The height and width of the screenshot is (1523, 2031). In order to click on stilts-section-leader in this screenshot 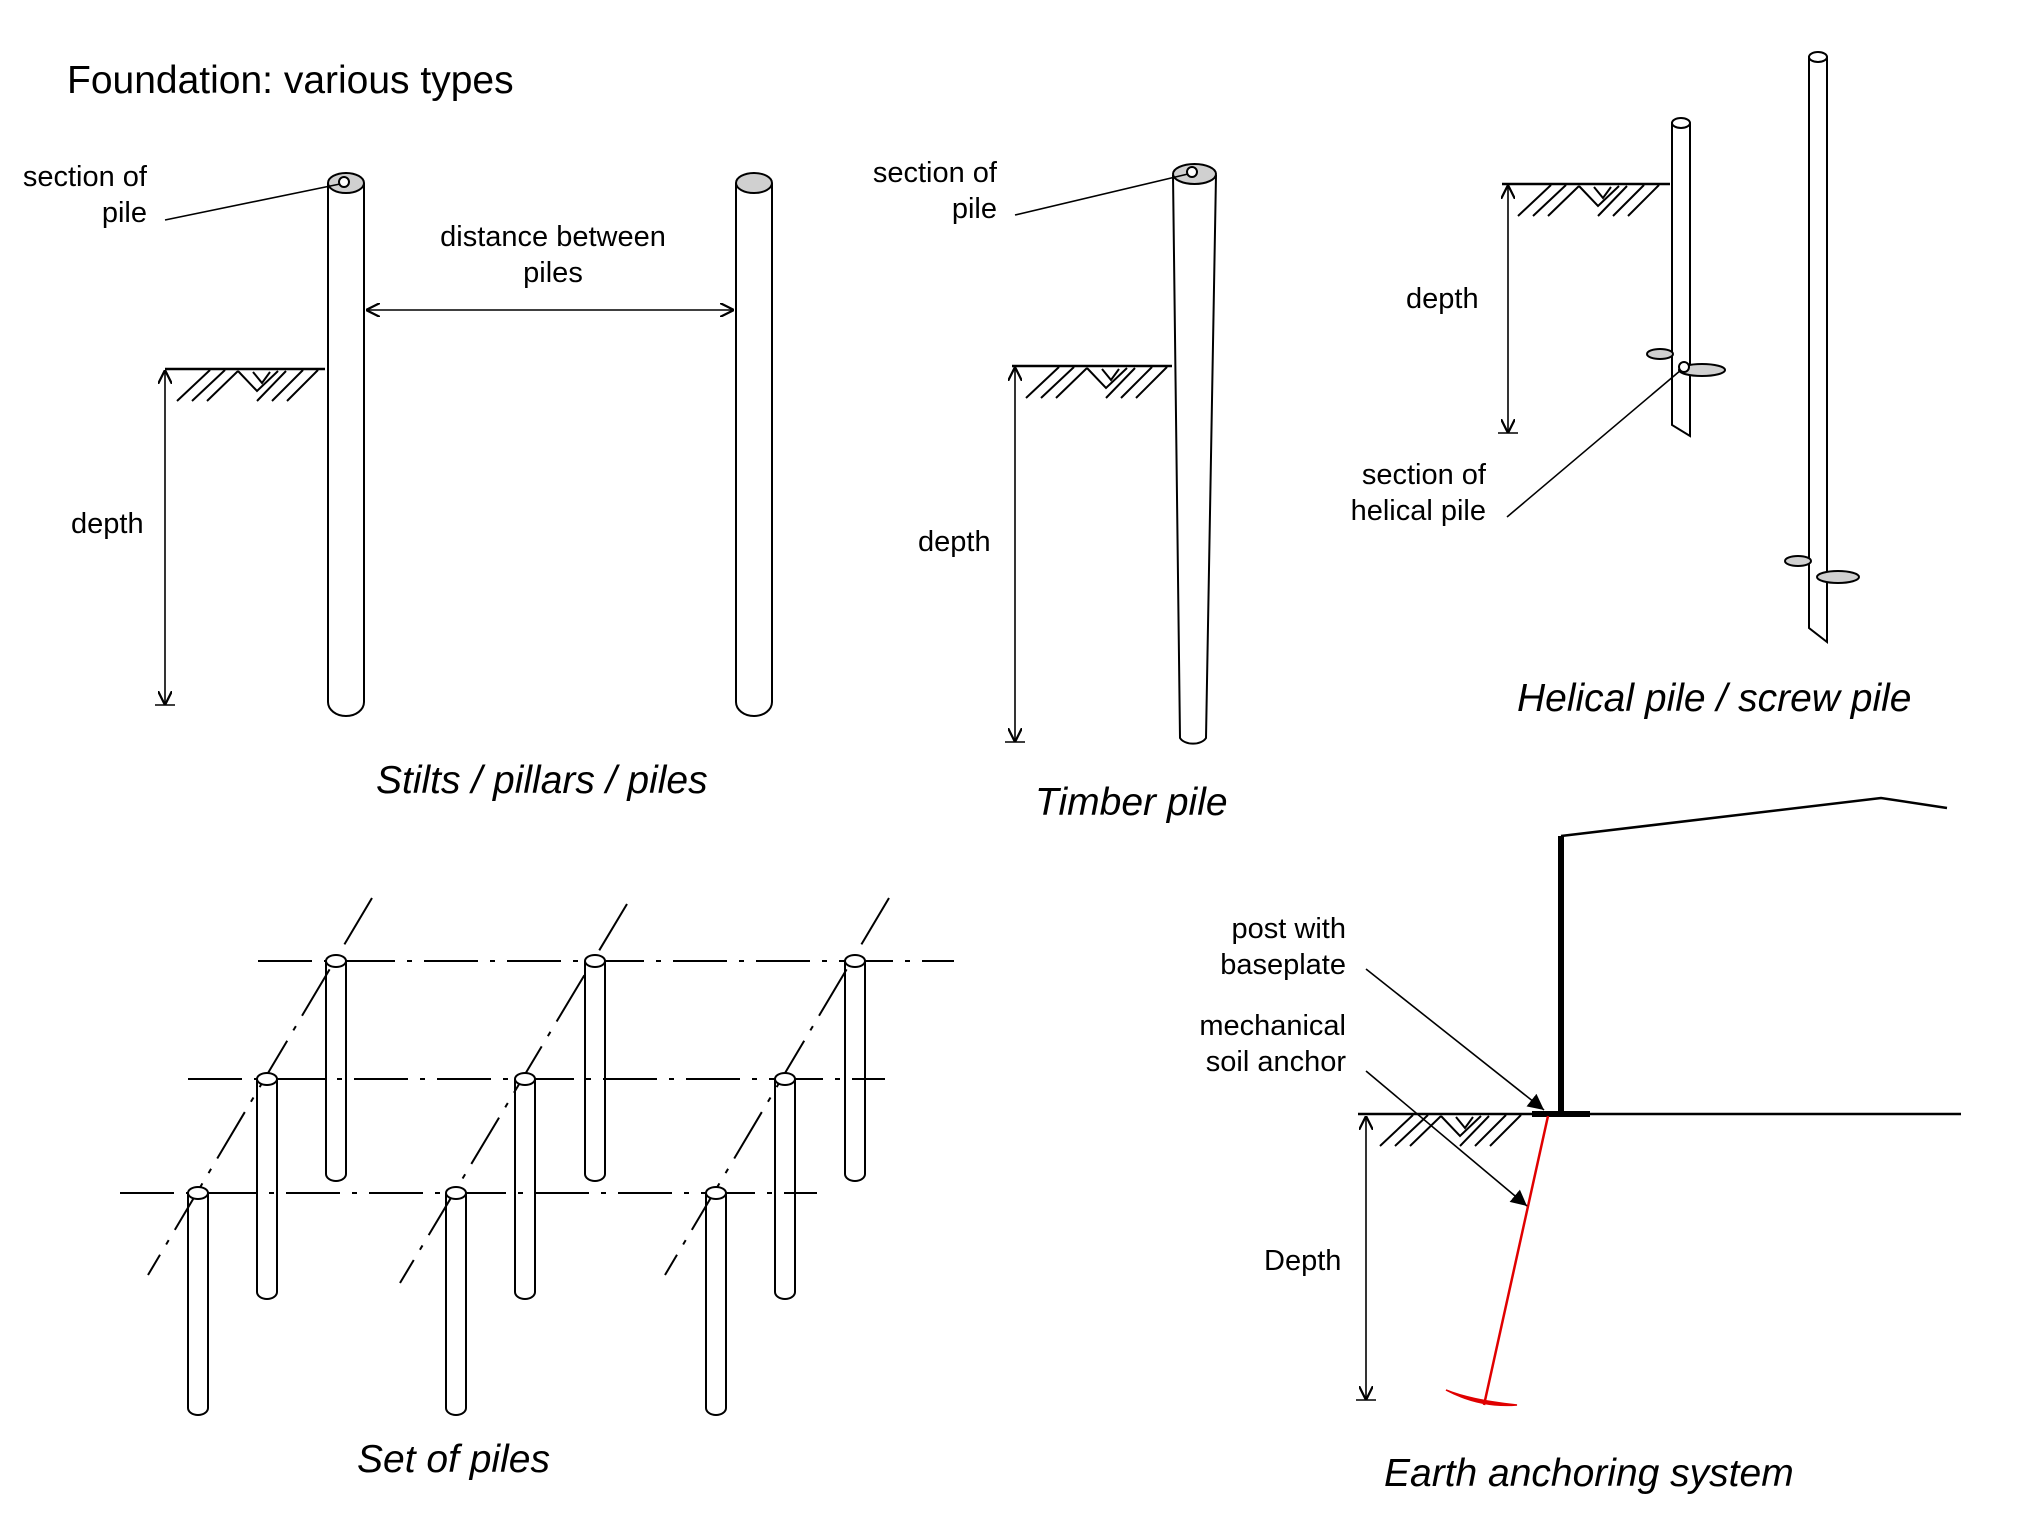, I will do `click(252, 202)`.